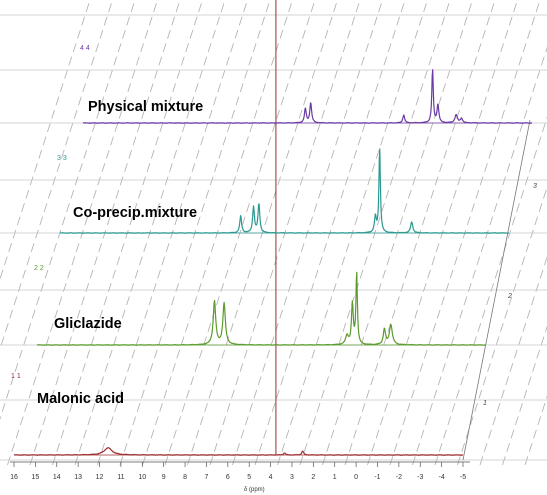 This screenshot has height=495, width=547. What do you see at coordinates (145, 107) in the screenshot?
I see `series-label: Physical mixture` at bounding box center [145, 107].